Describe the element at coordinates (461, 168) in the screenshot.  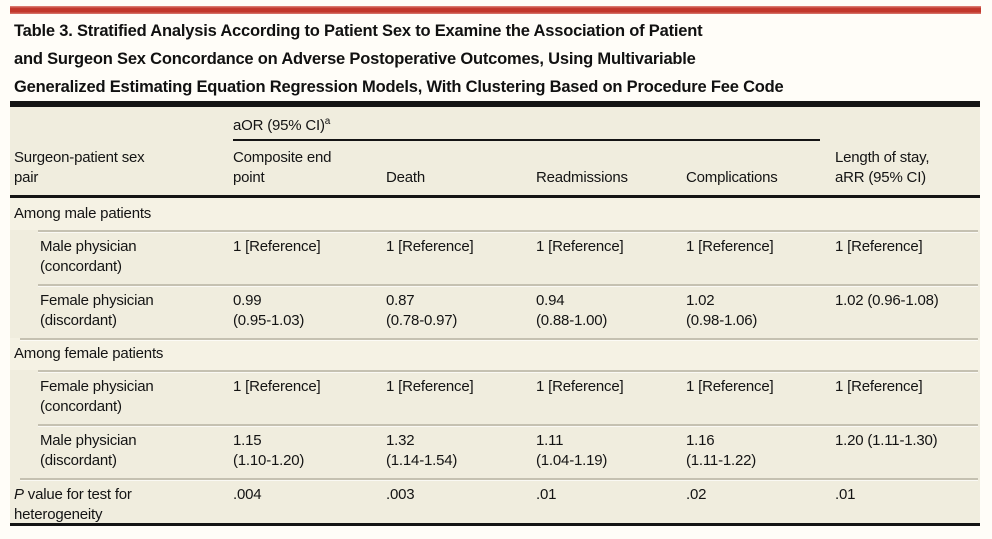
I see `column-header-death: Death` at that location.